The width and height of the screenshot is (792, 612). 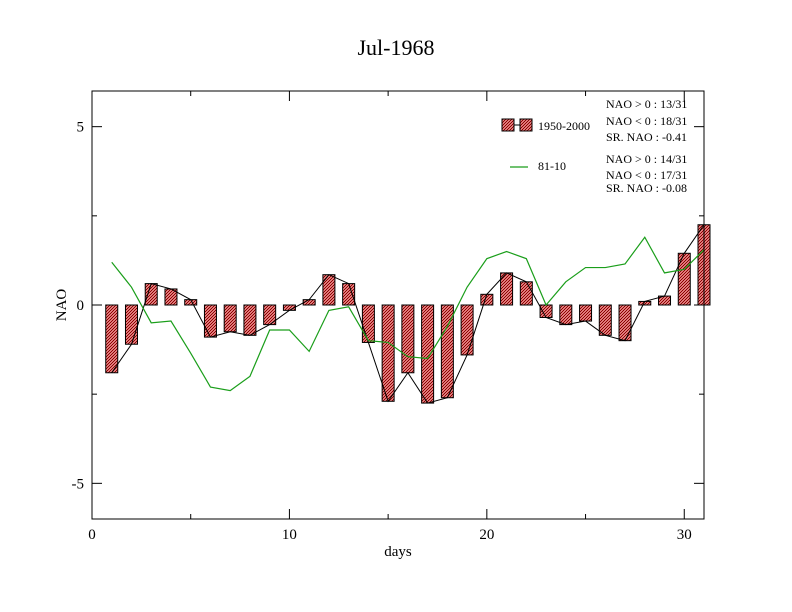 What do you see at coordinates (398, 552) in the screenshot?
I see `x-axis-label: days` at bounding box center [398, 552].